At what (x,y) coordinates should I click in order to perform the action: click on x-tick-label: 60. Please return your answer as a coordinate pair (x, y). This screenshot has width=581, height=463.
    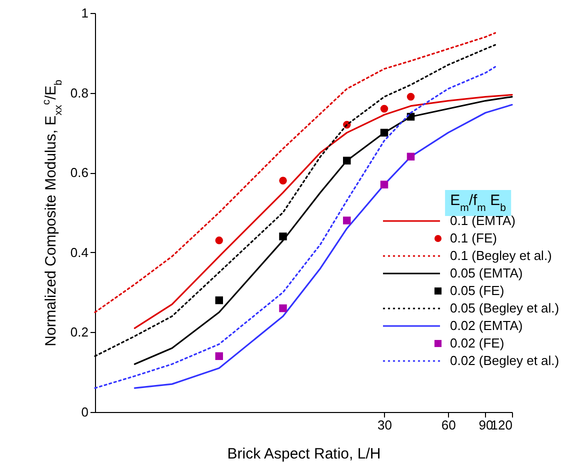
    Looking at the image, I should click on (448, 425).